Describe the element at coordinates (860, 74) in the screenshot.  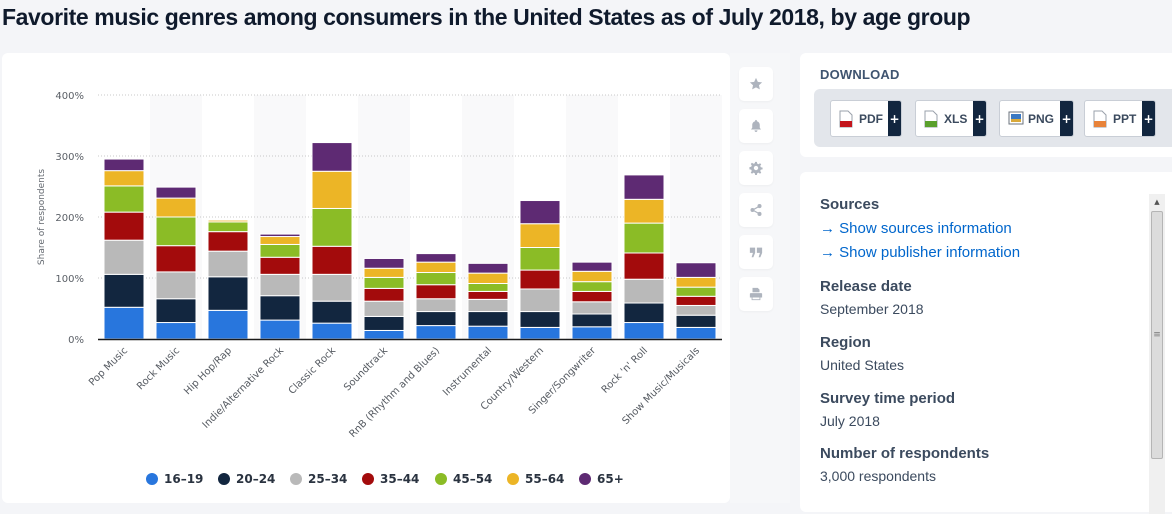
I see `download-title: DOWNLOAD` at that location.